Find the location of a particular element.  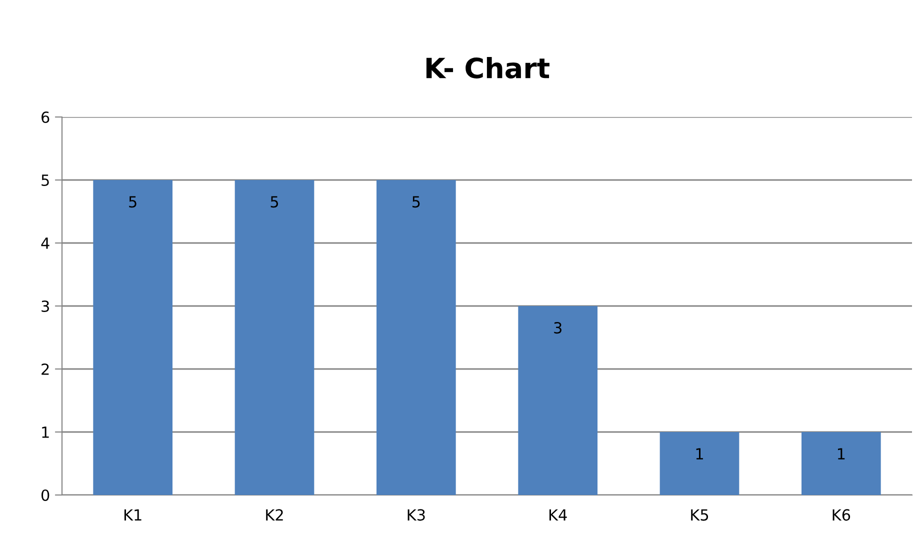

y-tick-label: 4 is located at coordinates (45, 243).